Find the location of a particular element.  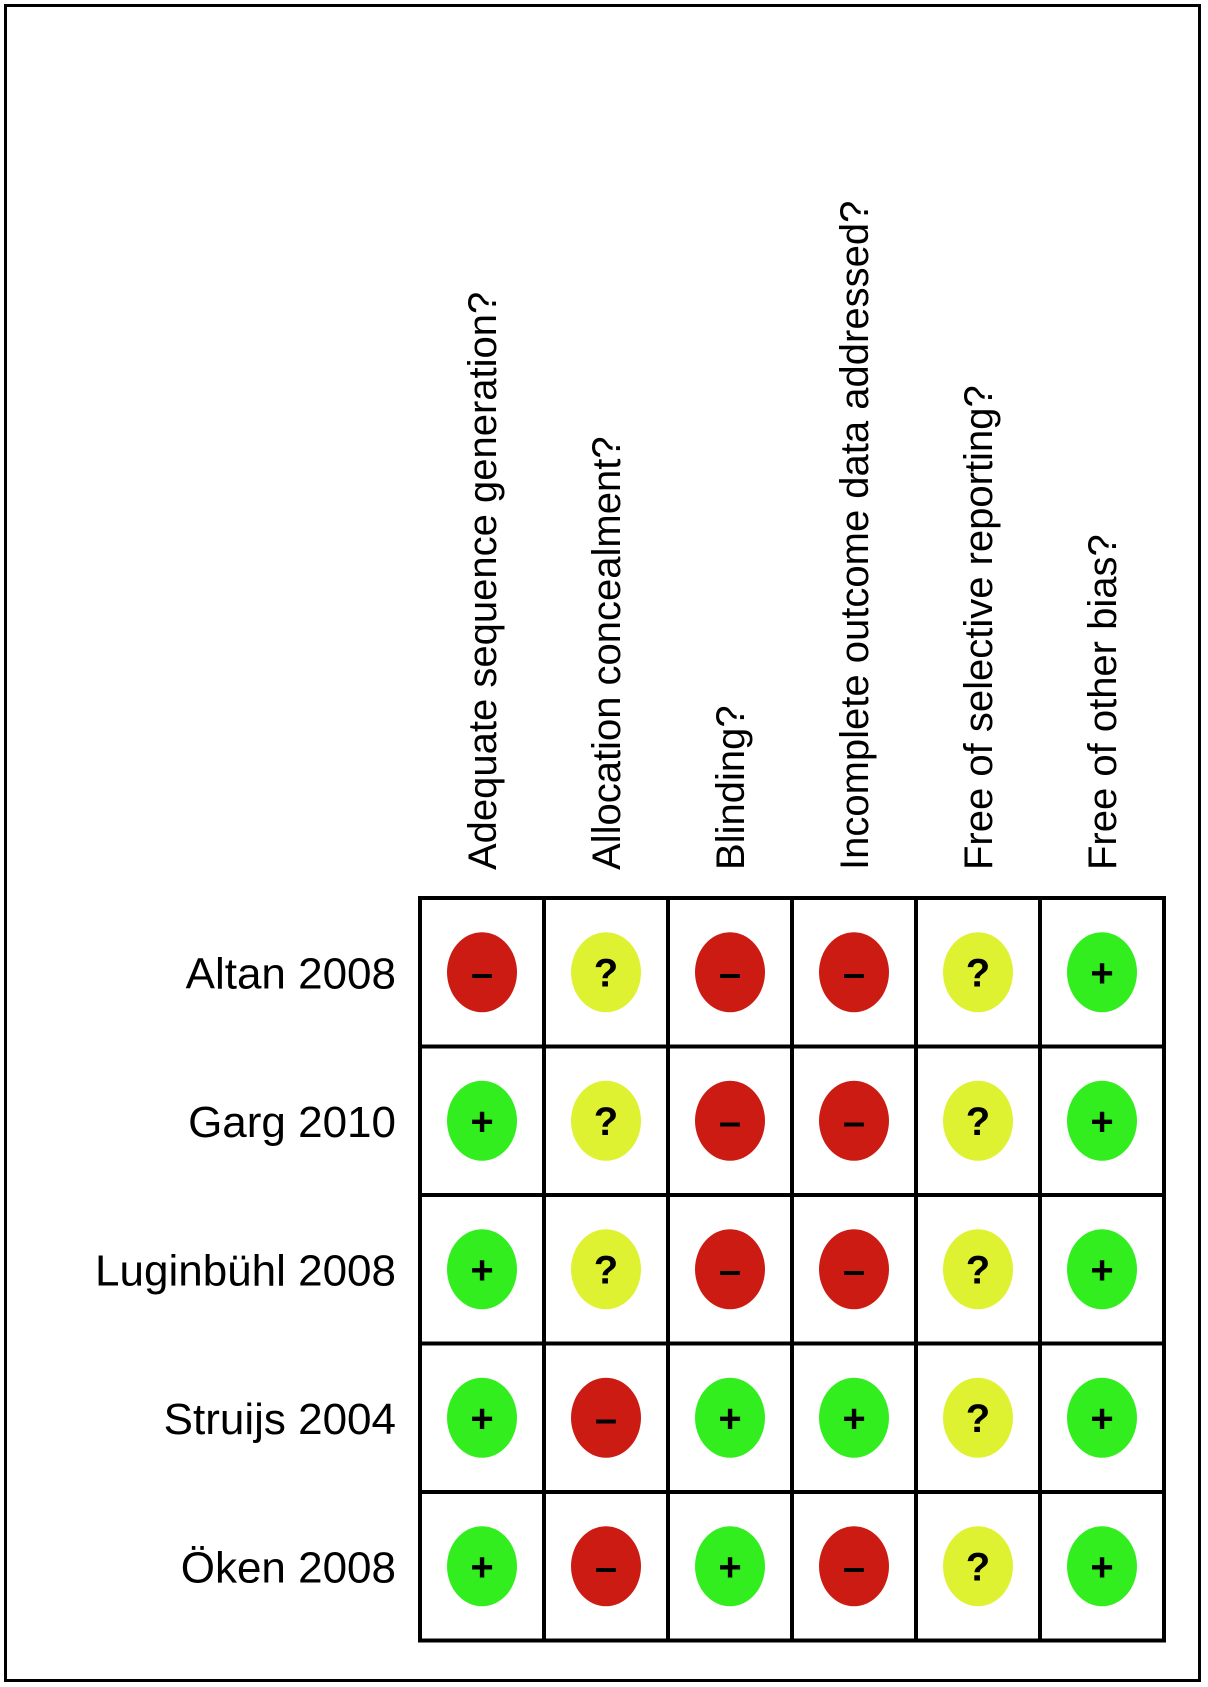

column-header: Free of other bias? is located at coordinates (1103, 702).